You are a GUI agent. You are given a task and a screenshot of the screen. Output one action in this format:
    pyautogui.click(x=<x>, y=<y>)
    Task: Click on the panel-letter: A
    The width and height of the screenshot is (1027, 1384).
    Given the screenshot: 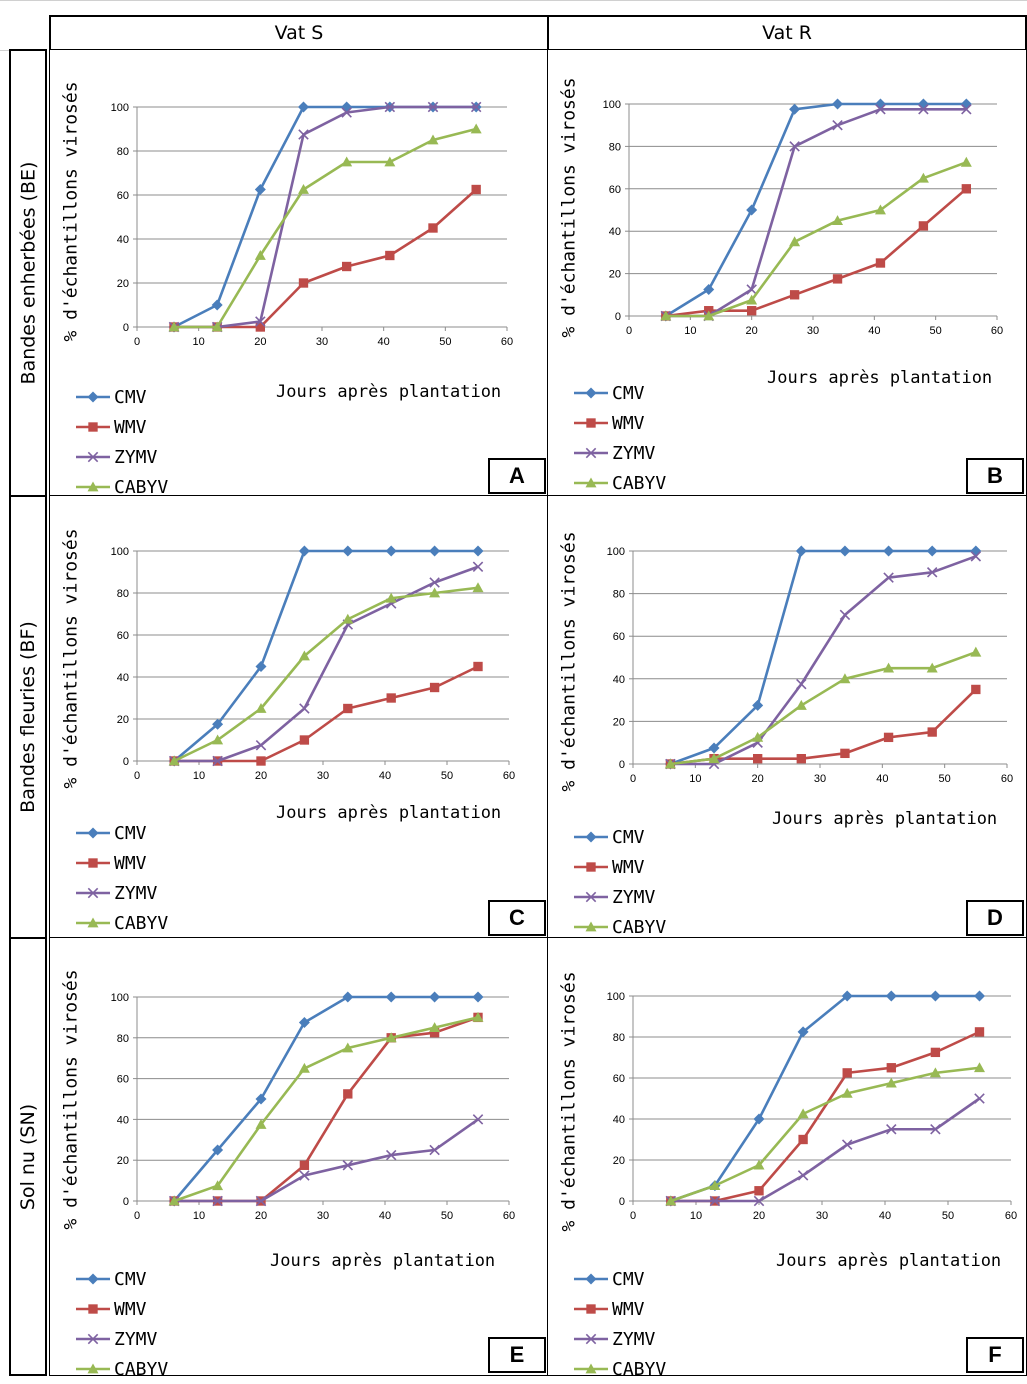 What is the action you would take?
    pyautogui.click(x=517, y=476)
    